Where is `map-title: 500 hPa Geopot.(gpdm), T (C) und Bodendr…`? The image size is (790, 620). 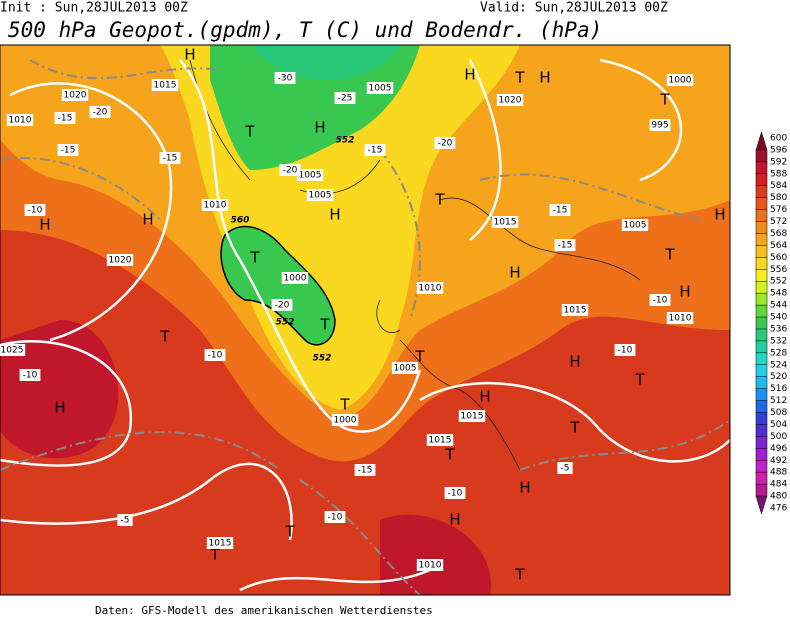 map-title: 500 hPa Geopot.(gpdm), T (C) und Bodendr… is located at coordinates (305, 30).